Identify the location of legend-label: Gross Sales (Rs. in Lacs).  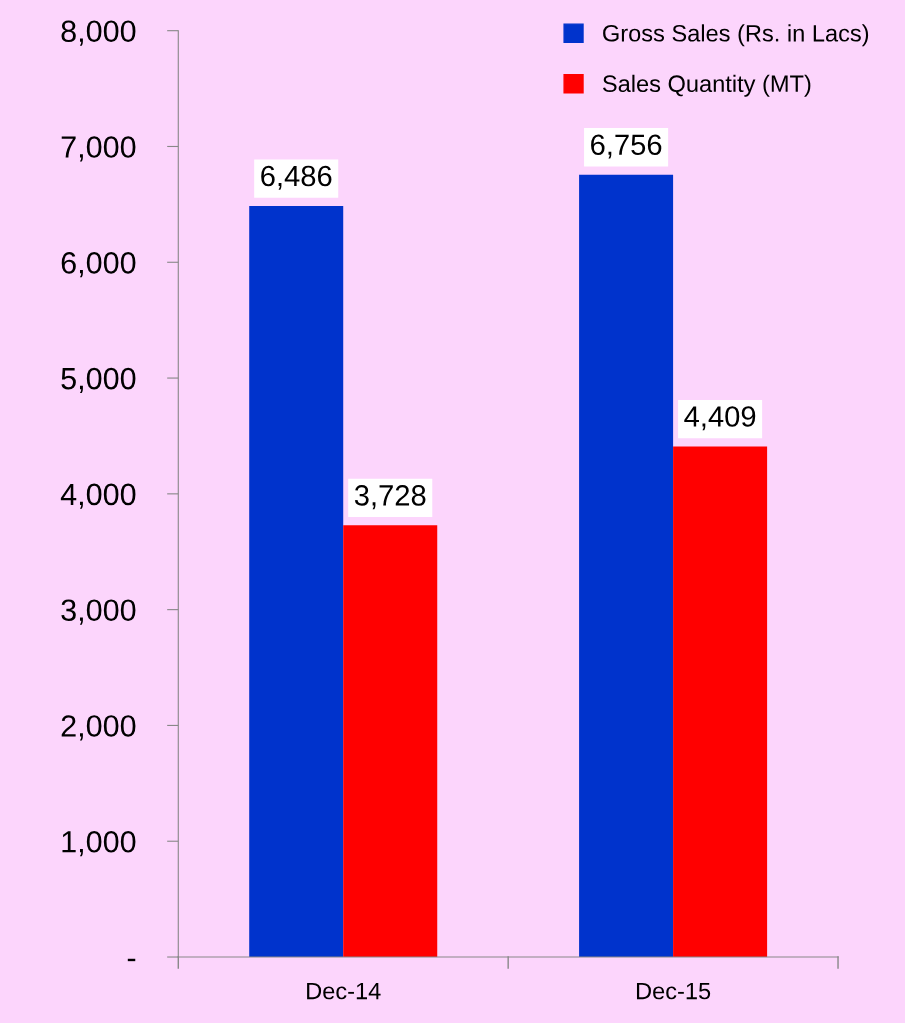
(736, 35).